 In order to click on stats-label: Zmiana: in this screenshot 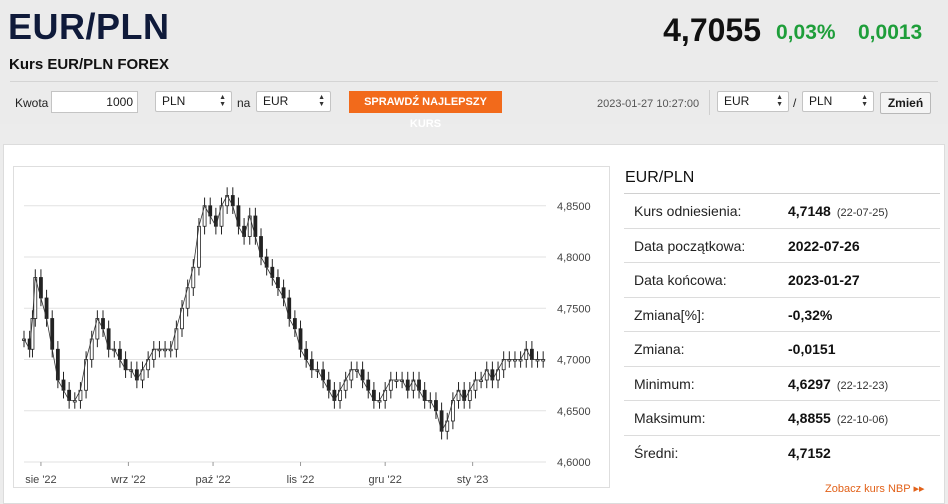, I will do `click(659, 349)`.